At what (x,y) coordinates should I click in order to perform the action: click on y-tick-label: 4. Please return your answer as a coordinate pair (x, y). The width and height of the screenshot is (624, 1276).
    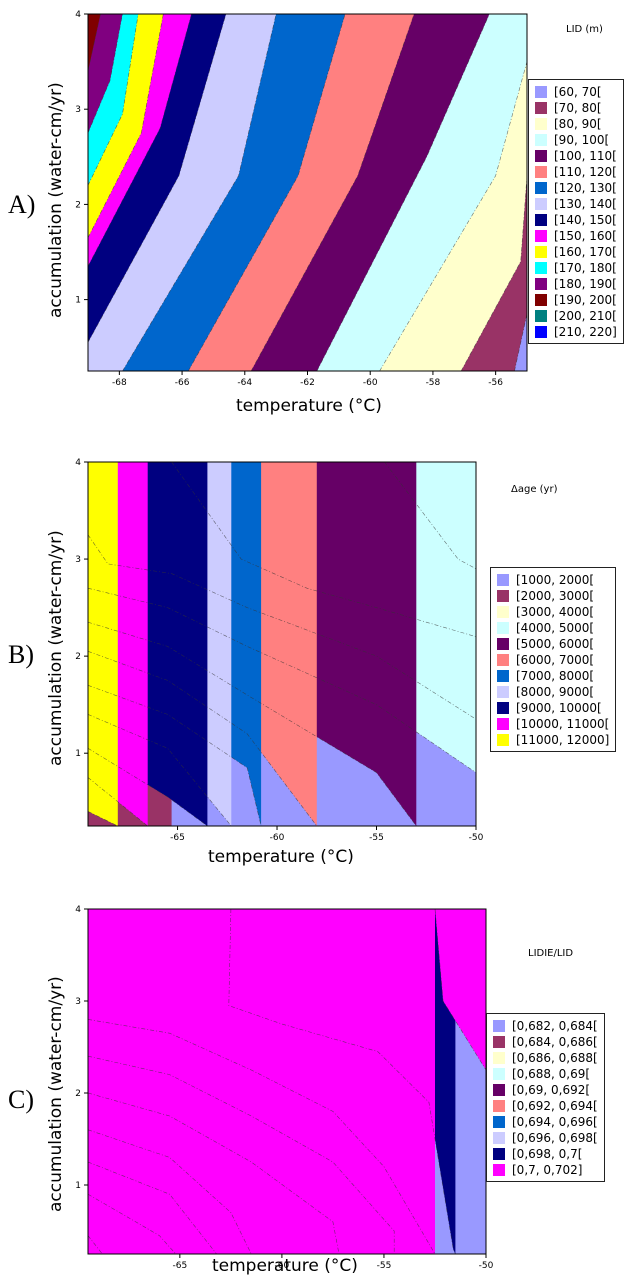
    Looking at the image, I should click on (78, 910).